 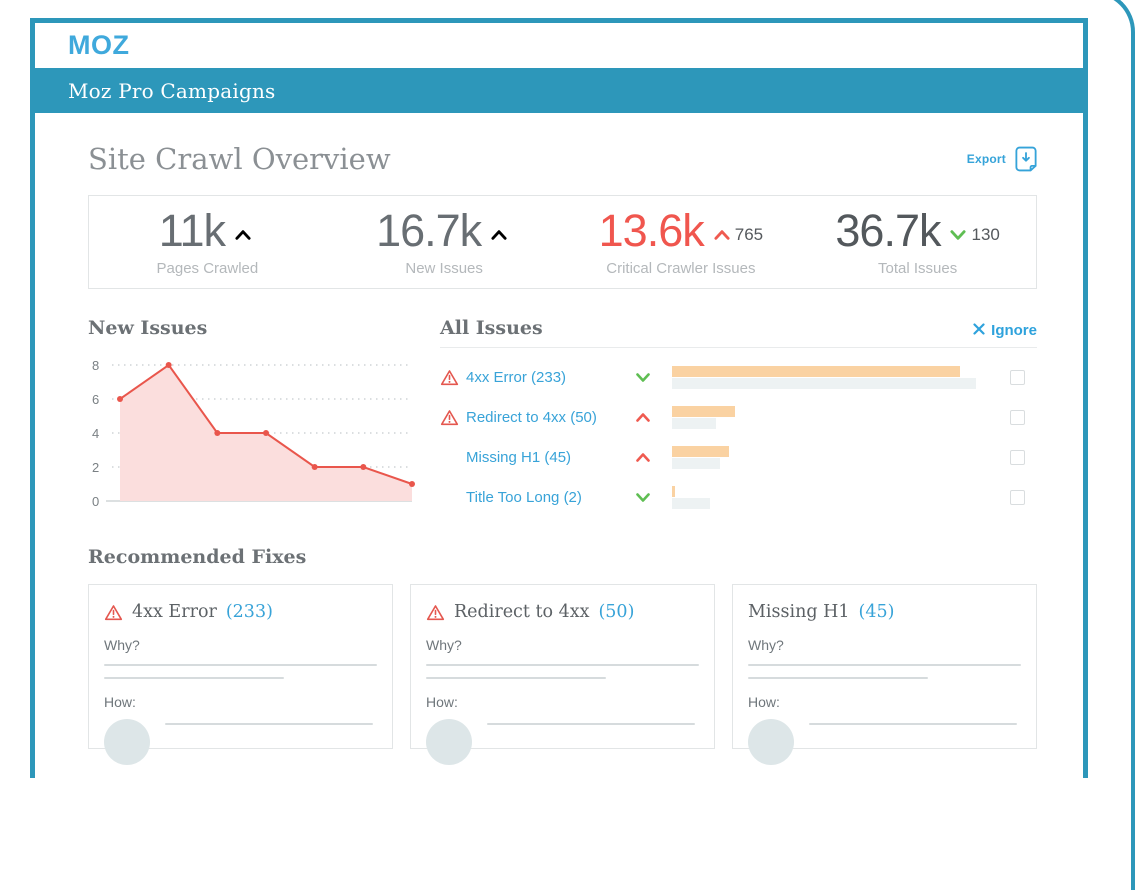 I want to click on trend-delta: 130, so click(x=985, y=234).